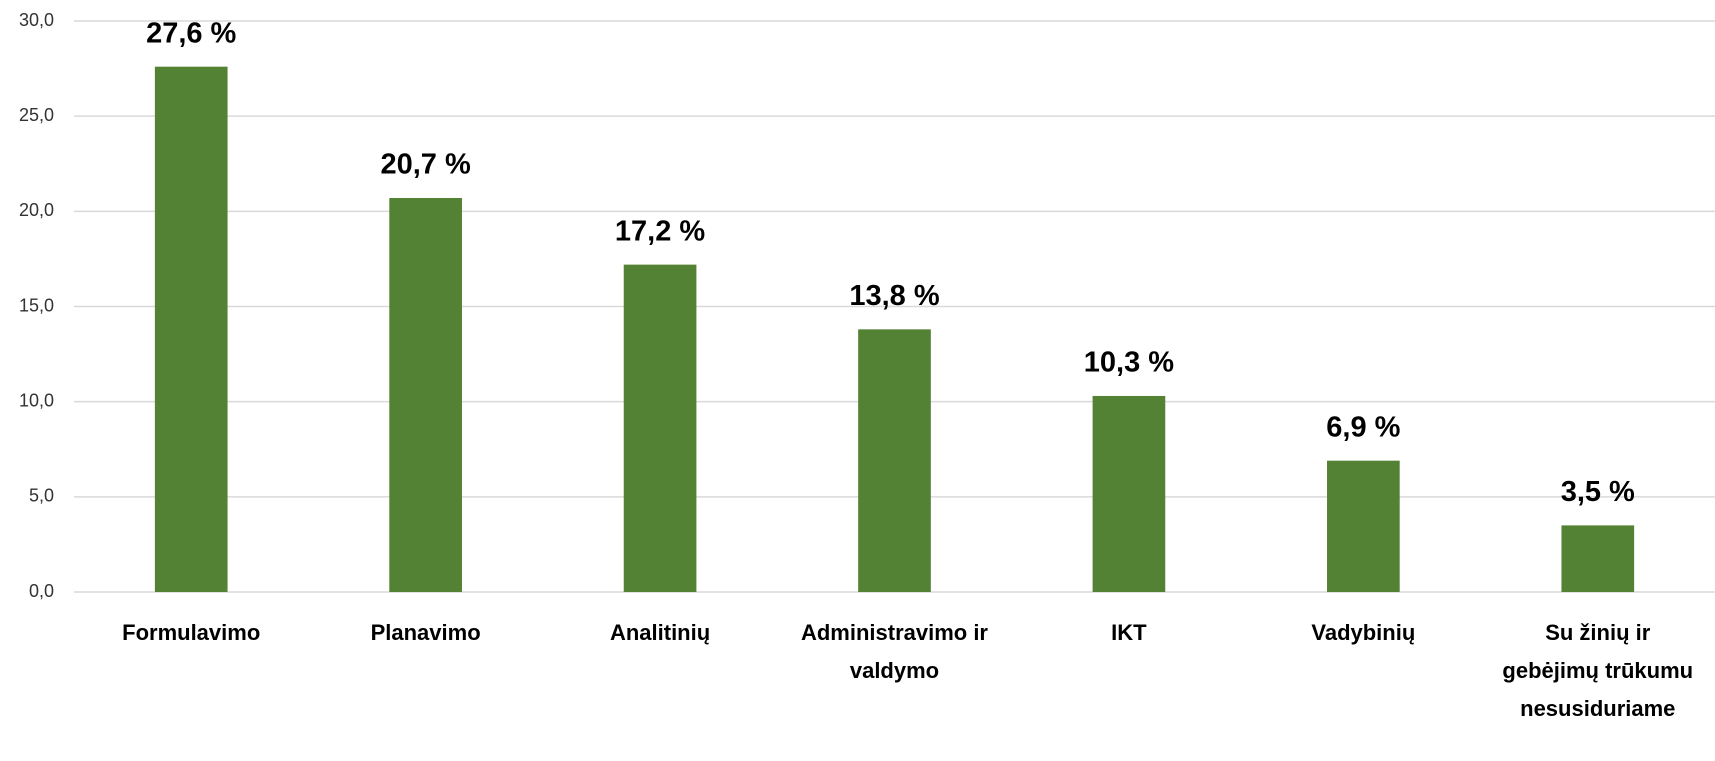  I want to click on x-tick-label: Formulavimo, so click(191, 632).